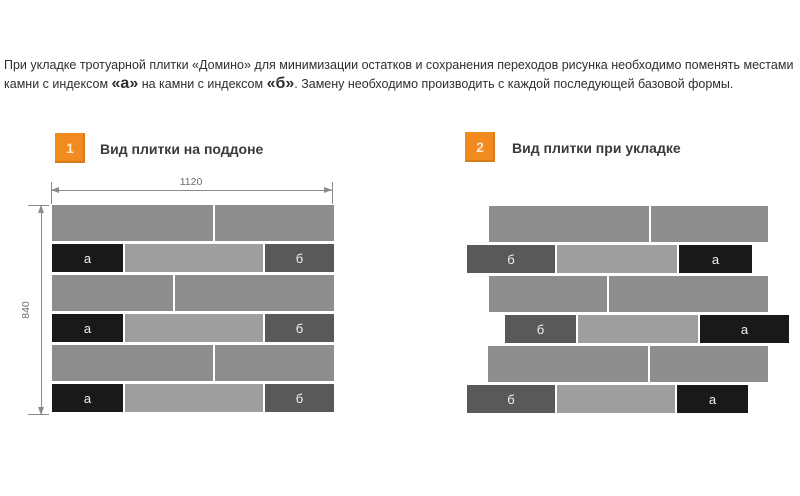 Image resolution: width=800 pixels, height=496 pixels. I want to click on height-dimension-arrow-bottom-icon, so click(41, 411).